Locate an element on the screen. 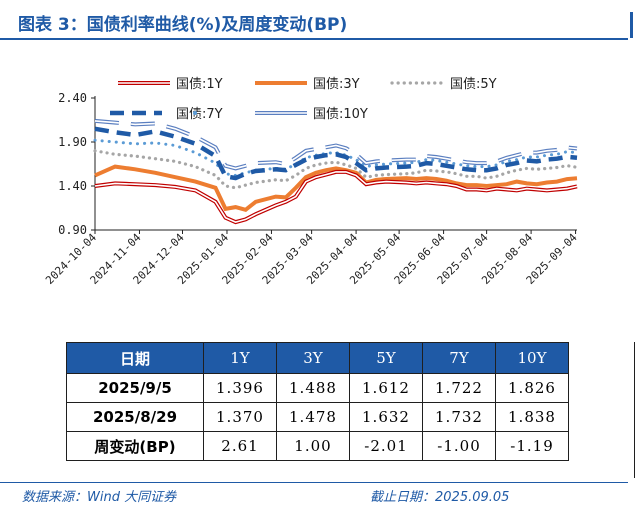 This screenshot has width=638, height=512. cell-3y: 1.478 is located at coordinates (313, 417).